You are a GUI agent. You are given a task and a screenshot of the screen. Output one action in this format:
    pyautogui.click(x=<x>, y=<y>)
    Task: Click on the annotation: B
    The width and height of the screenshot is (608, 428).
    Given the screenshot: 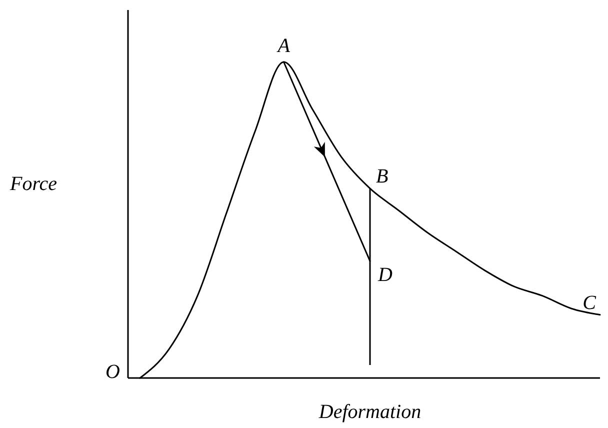 What is the action you would take?
    pyautogui.click(x=382, y=176)
    